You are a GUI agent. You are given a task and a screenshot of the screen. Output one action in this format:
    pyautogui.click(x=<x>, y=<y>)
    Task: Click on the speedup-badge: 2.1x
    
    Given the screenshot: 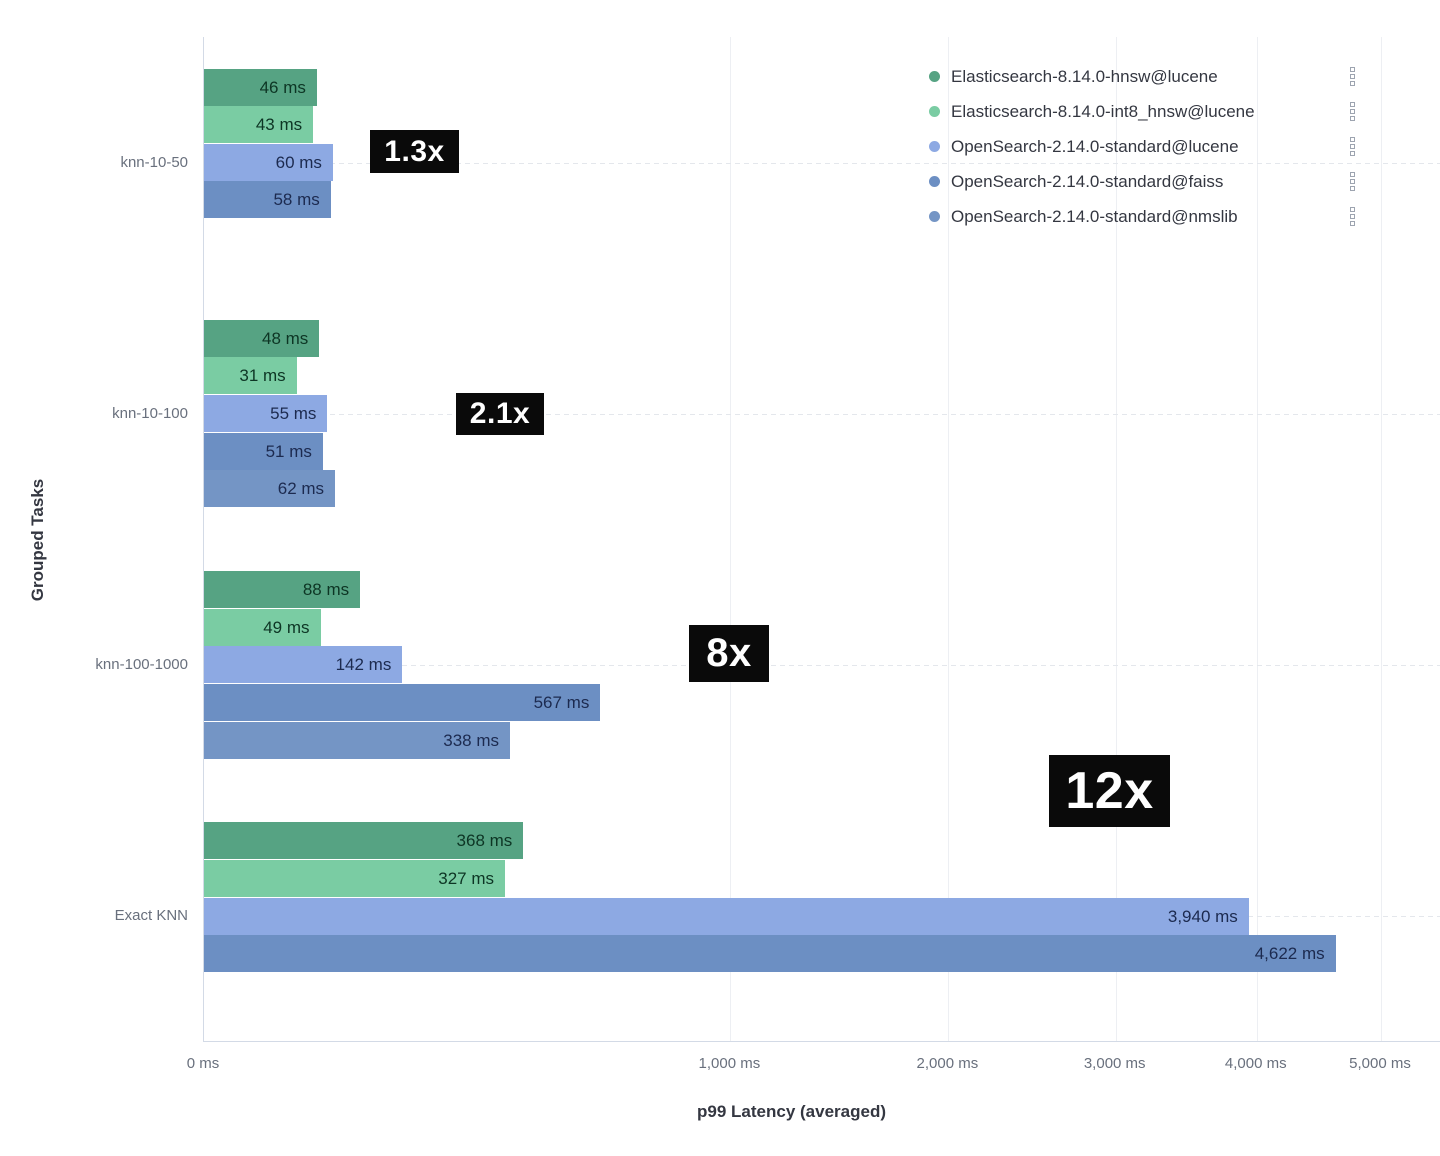 What is the action you would take?
    pyautogui.click(x=500, y=414)
    